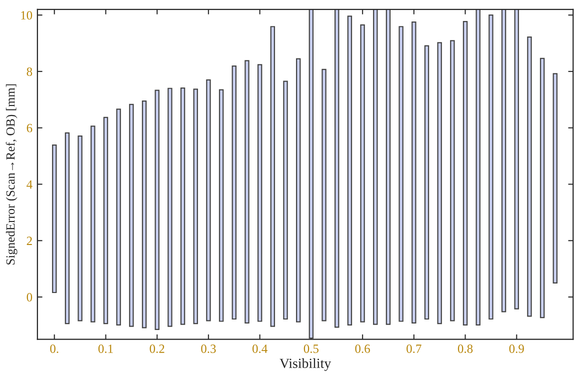 The width and height of the screenshot is (576, 377). Describe the element at coordinates (105, 349) in the screenshot. I see `x-tick-label: 0.1` at that location.